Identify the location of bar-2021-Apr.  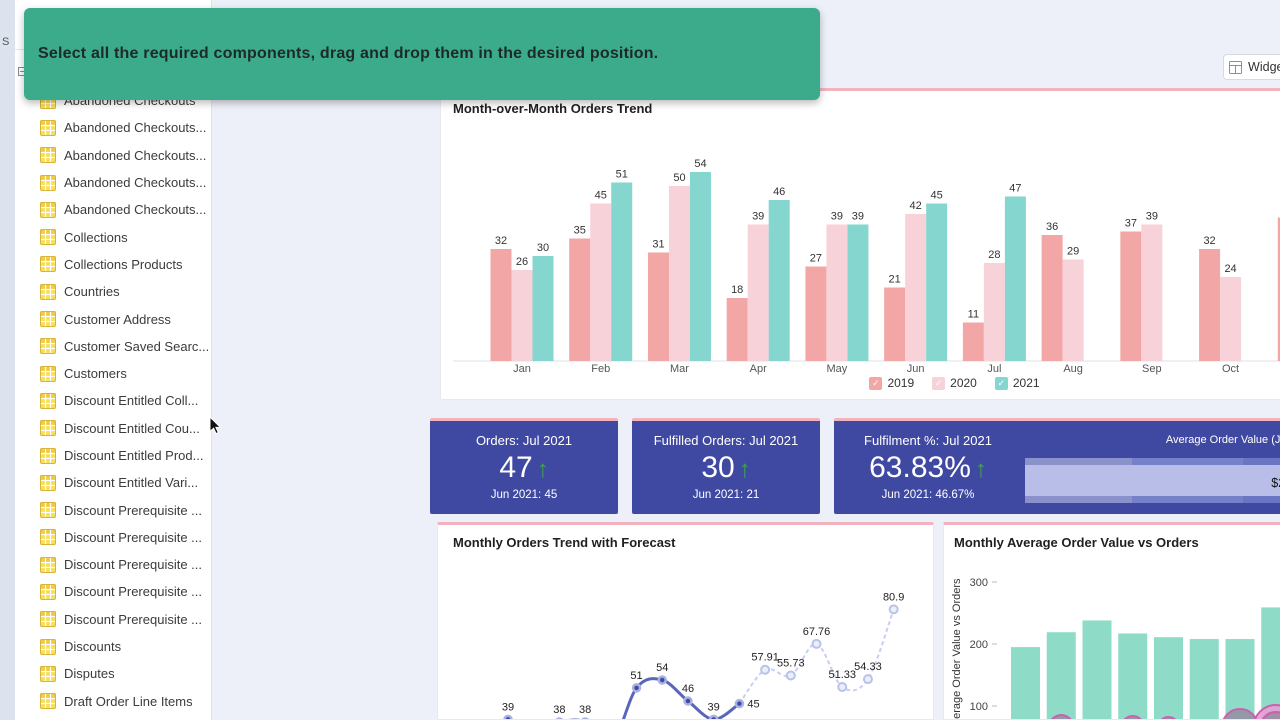
(779, 280).